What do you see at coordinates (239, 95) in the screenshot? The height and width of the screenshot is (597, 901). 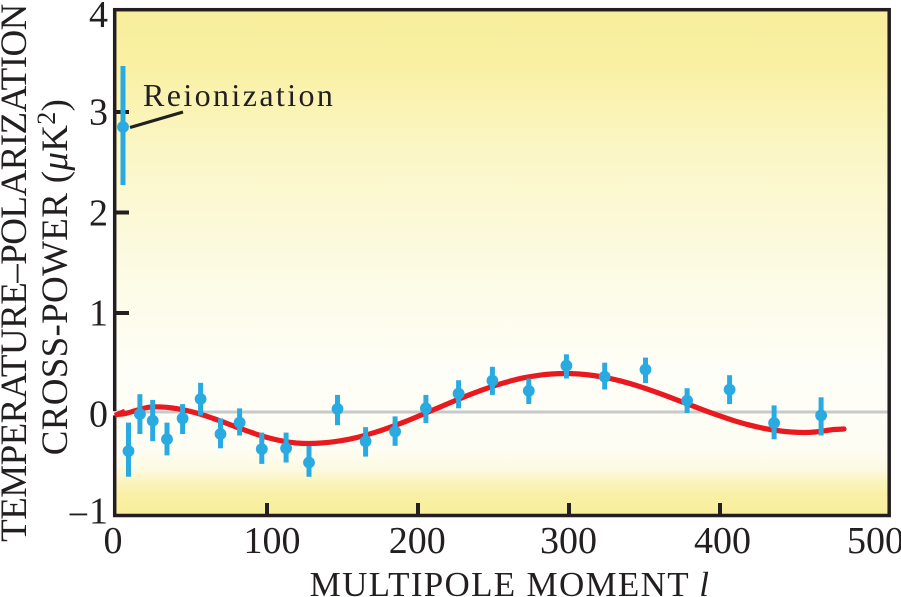 I see `svg-text: Reionization` at bounding box center [239, 95].